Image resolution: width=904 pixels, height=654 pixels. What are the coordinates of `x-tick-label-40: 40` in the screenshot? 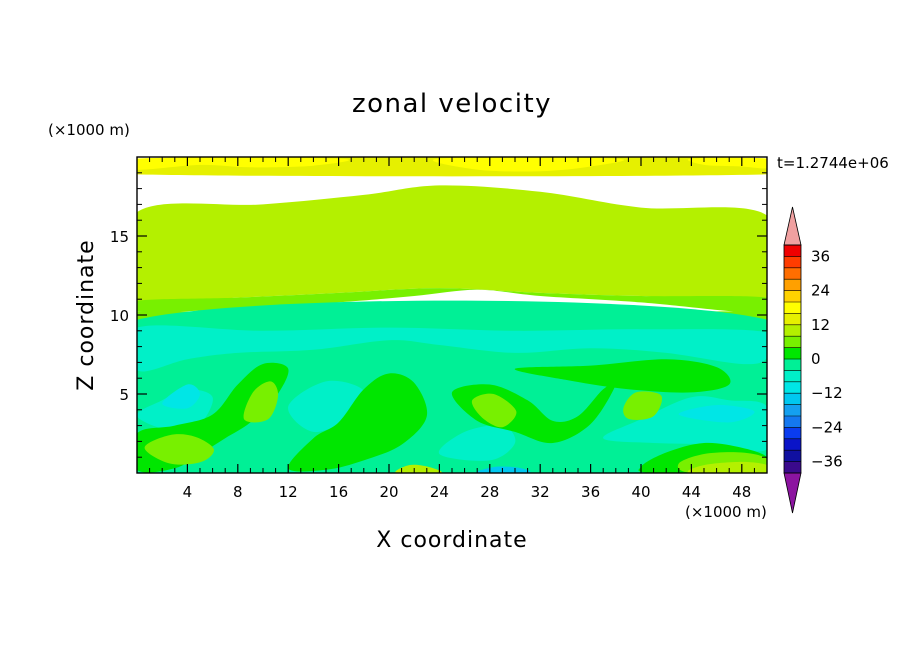 It's located at (640, 492).